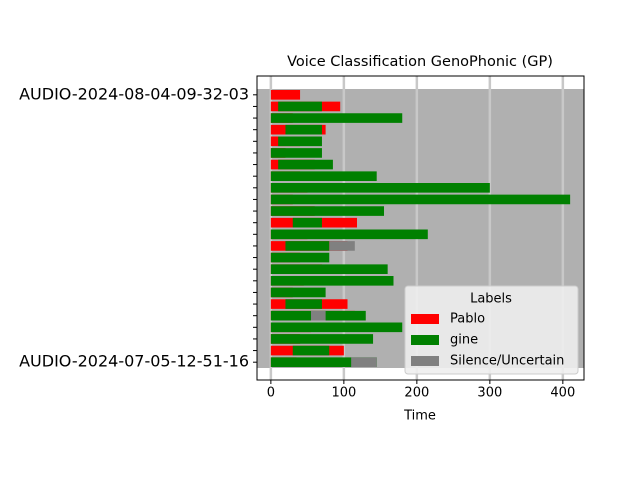 The height and width of the screenshot is (484, 640). Describe the element at coordinates (343, 393) in the screenshot. I see `x-tick-label: 100` at that location.